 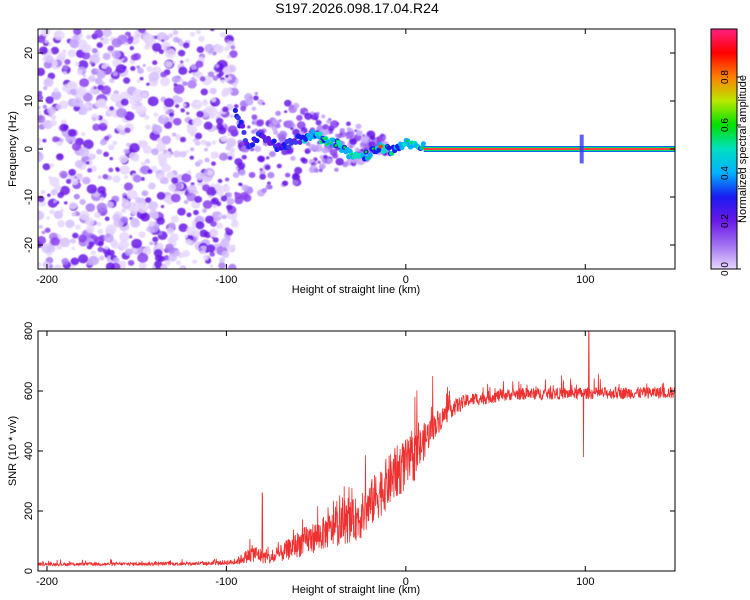 I want to click on x-tick-label: -100, so click(x=226, y=582).